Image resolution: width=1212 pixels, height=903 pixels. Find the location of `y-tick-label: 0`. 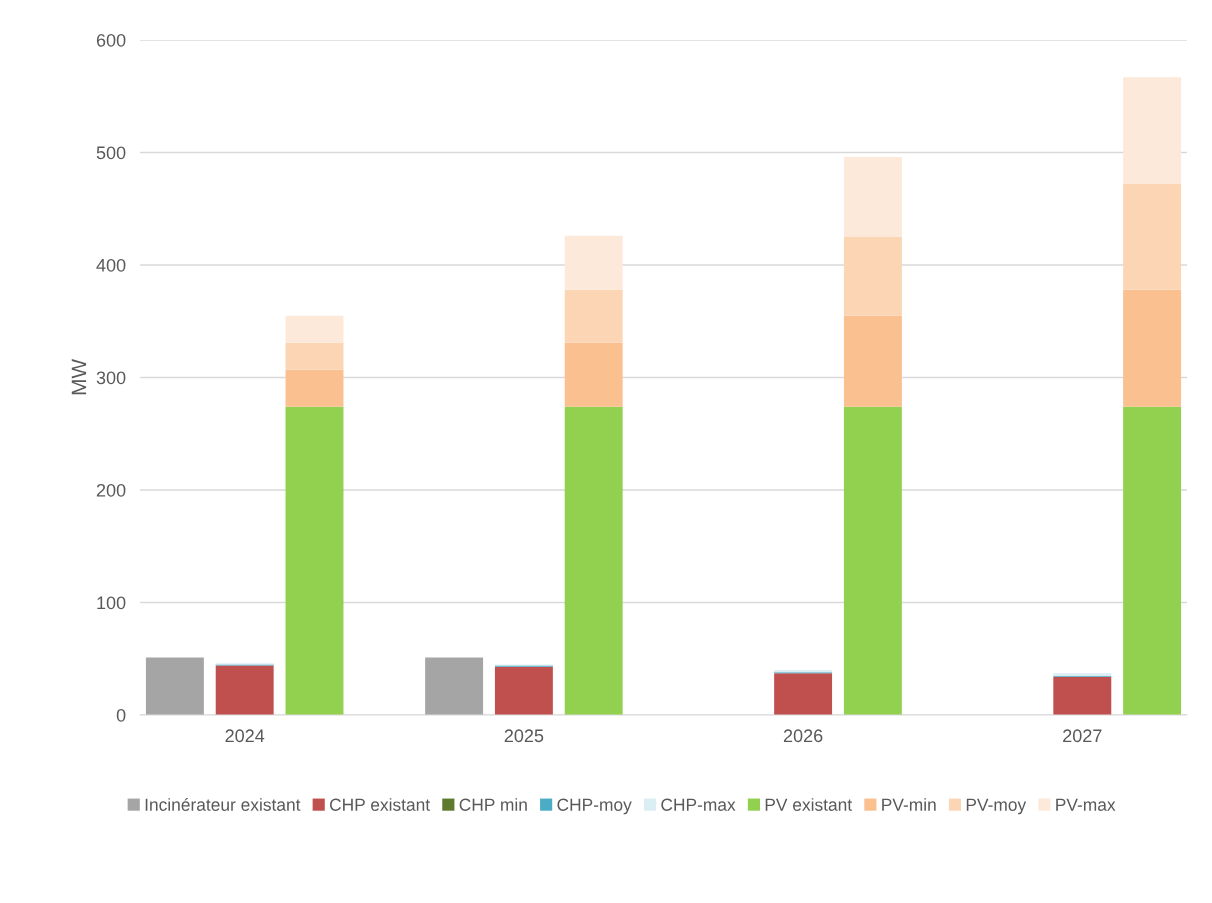

y-tick-label: 0 is located at coordinates (121, 715).